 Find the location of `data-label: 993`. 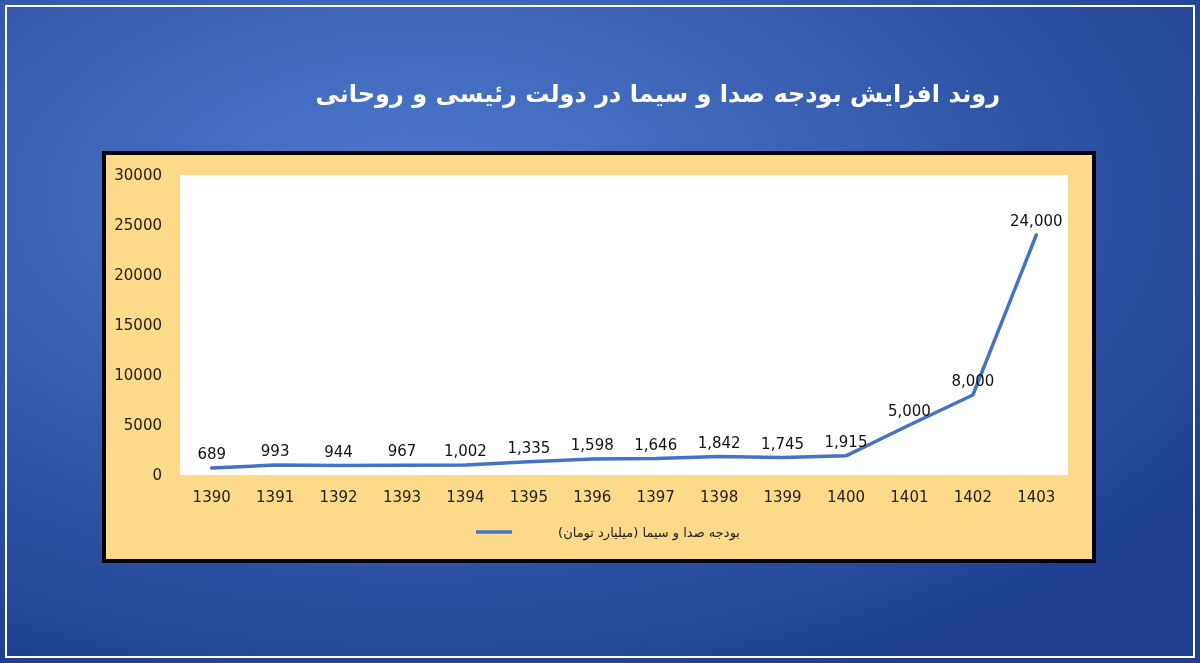

data-label: 993 is located at coordinates (275, 451).